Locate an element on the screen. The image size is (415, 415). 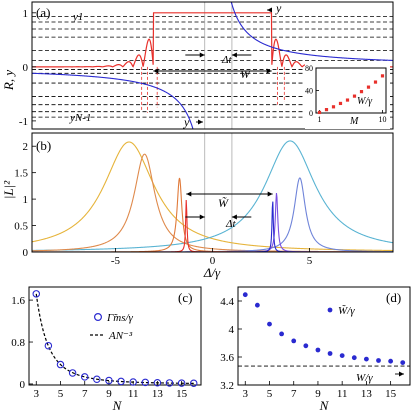
ytick-label-d-1: 3.6 is located at coordinates (227, 358).